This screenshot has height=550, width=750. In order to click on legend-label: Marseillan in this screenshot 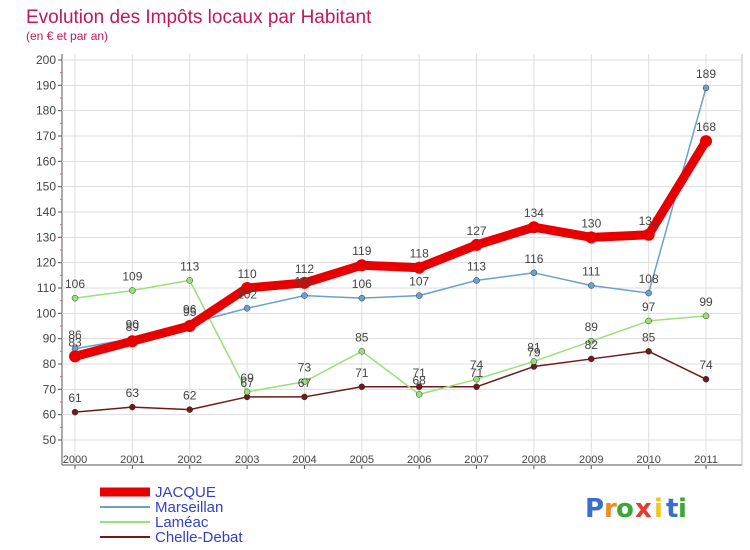, I will do `click(189, 507)`.